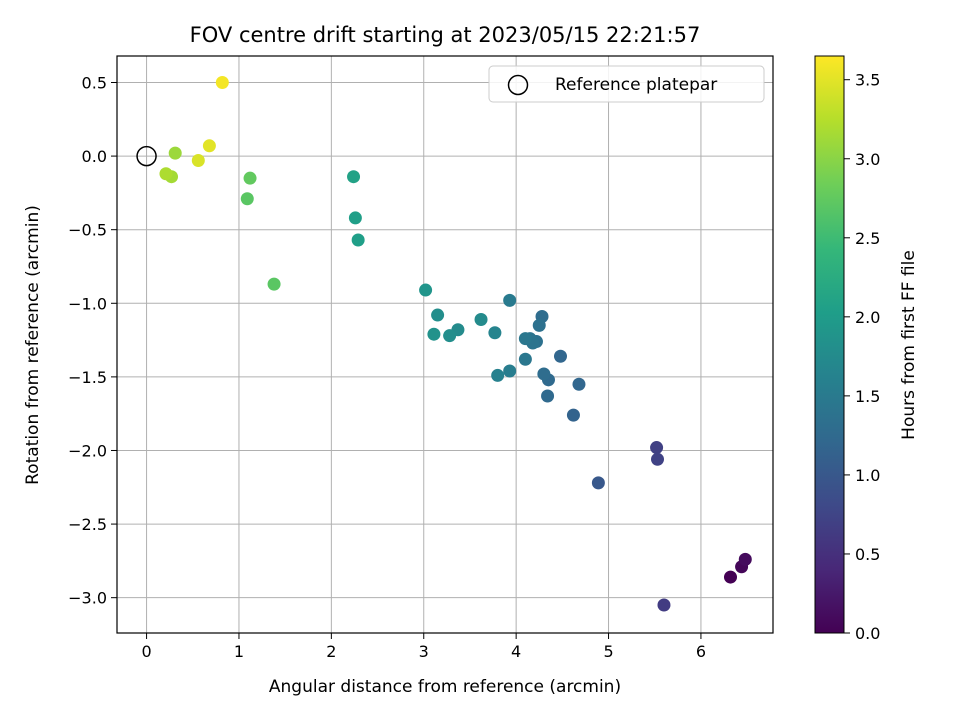  What do you see at coordinates (87, 303) in the screenshot?
I see `y-tick-label: −1.0` at bounding box center [87, 303].